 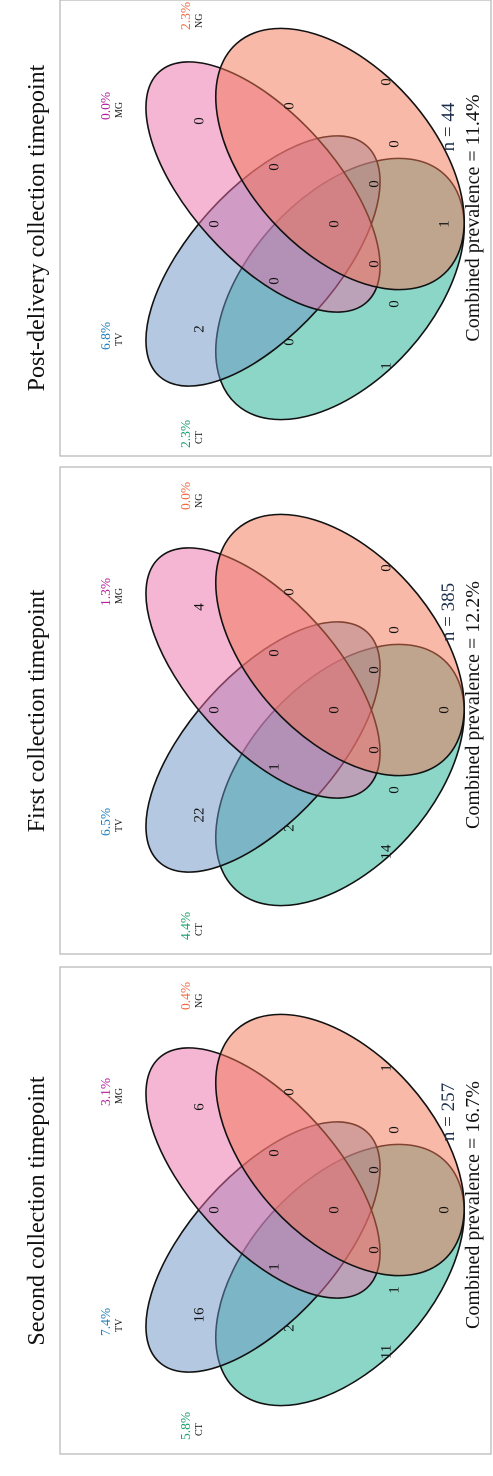 What do you see at coordinates (199, 1315) in the screenshot?
I see `region-tv: 16` at bounding box center [199, 1315].